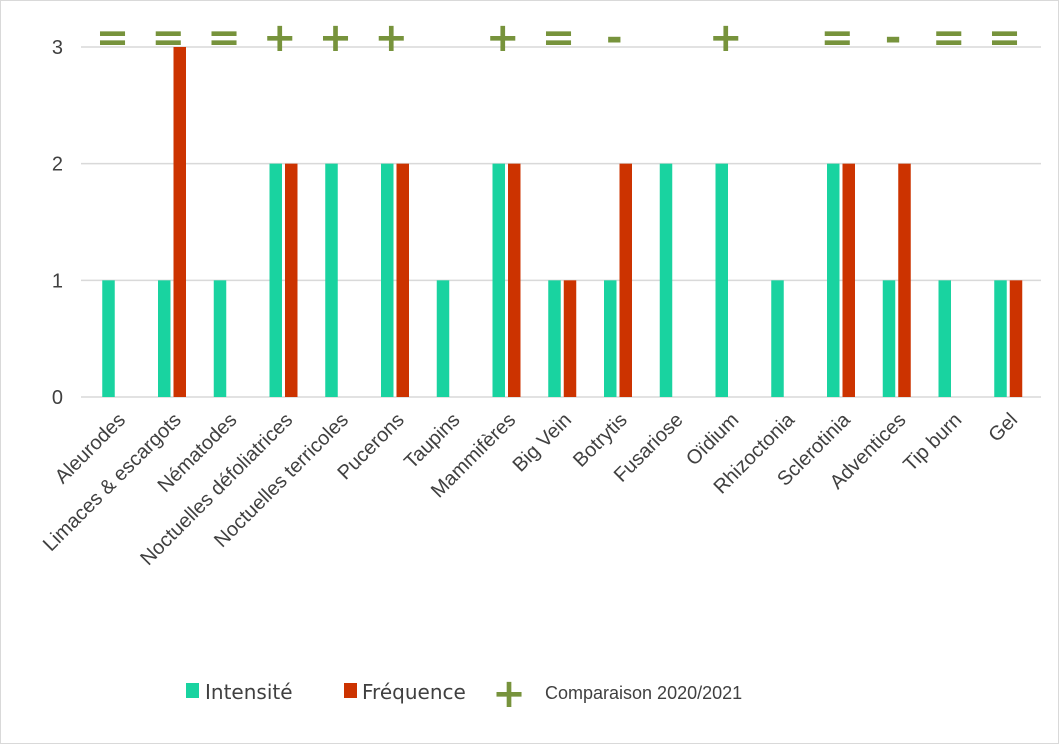  Describe the element at coordinates (57, 48) in the screenshot. I see `y-tick-label: 3` at that location.